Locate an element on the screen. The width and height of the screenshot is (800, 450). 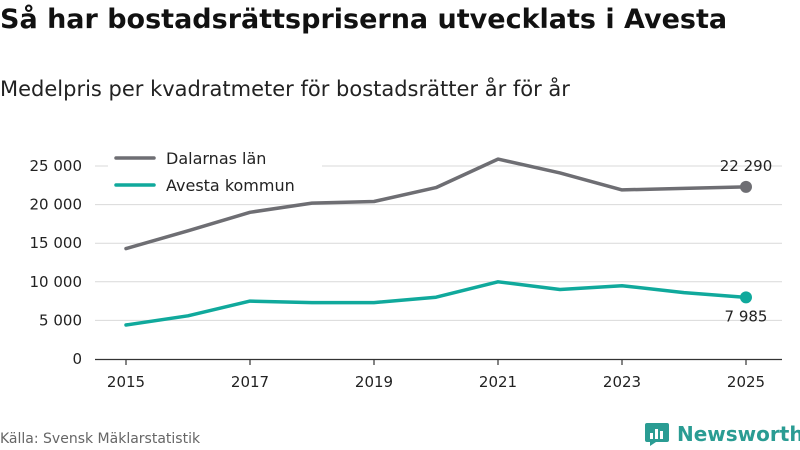
brand-logo: Newsworthy is located at coordinates (722, 434).